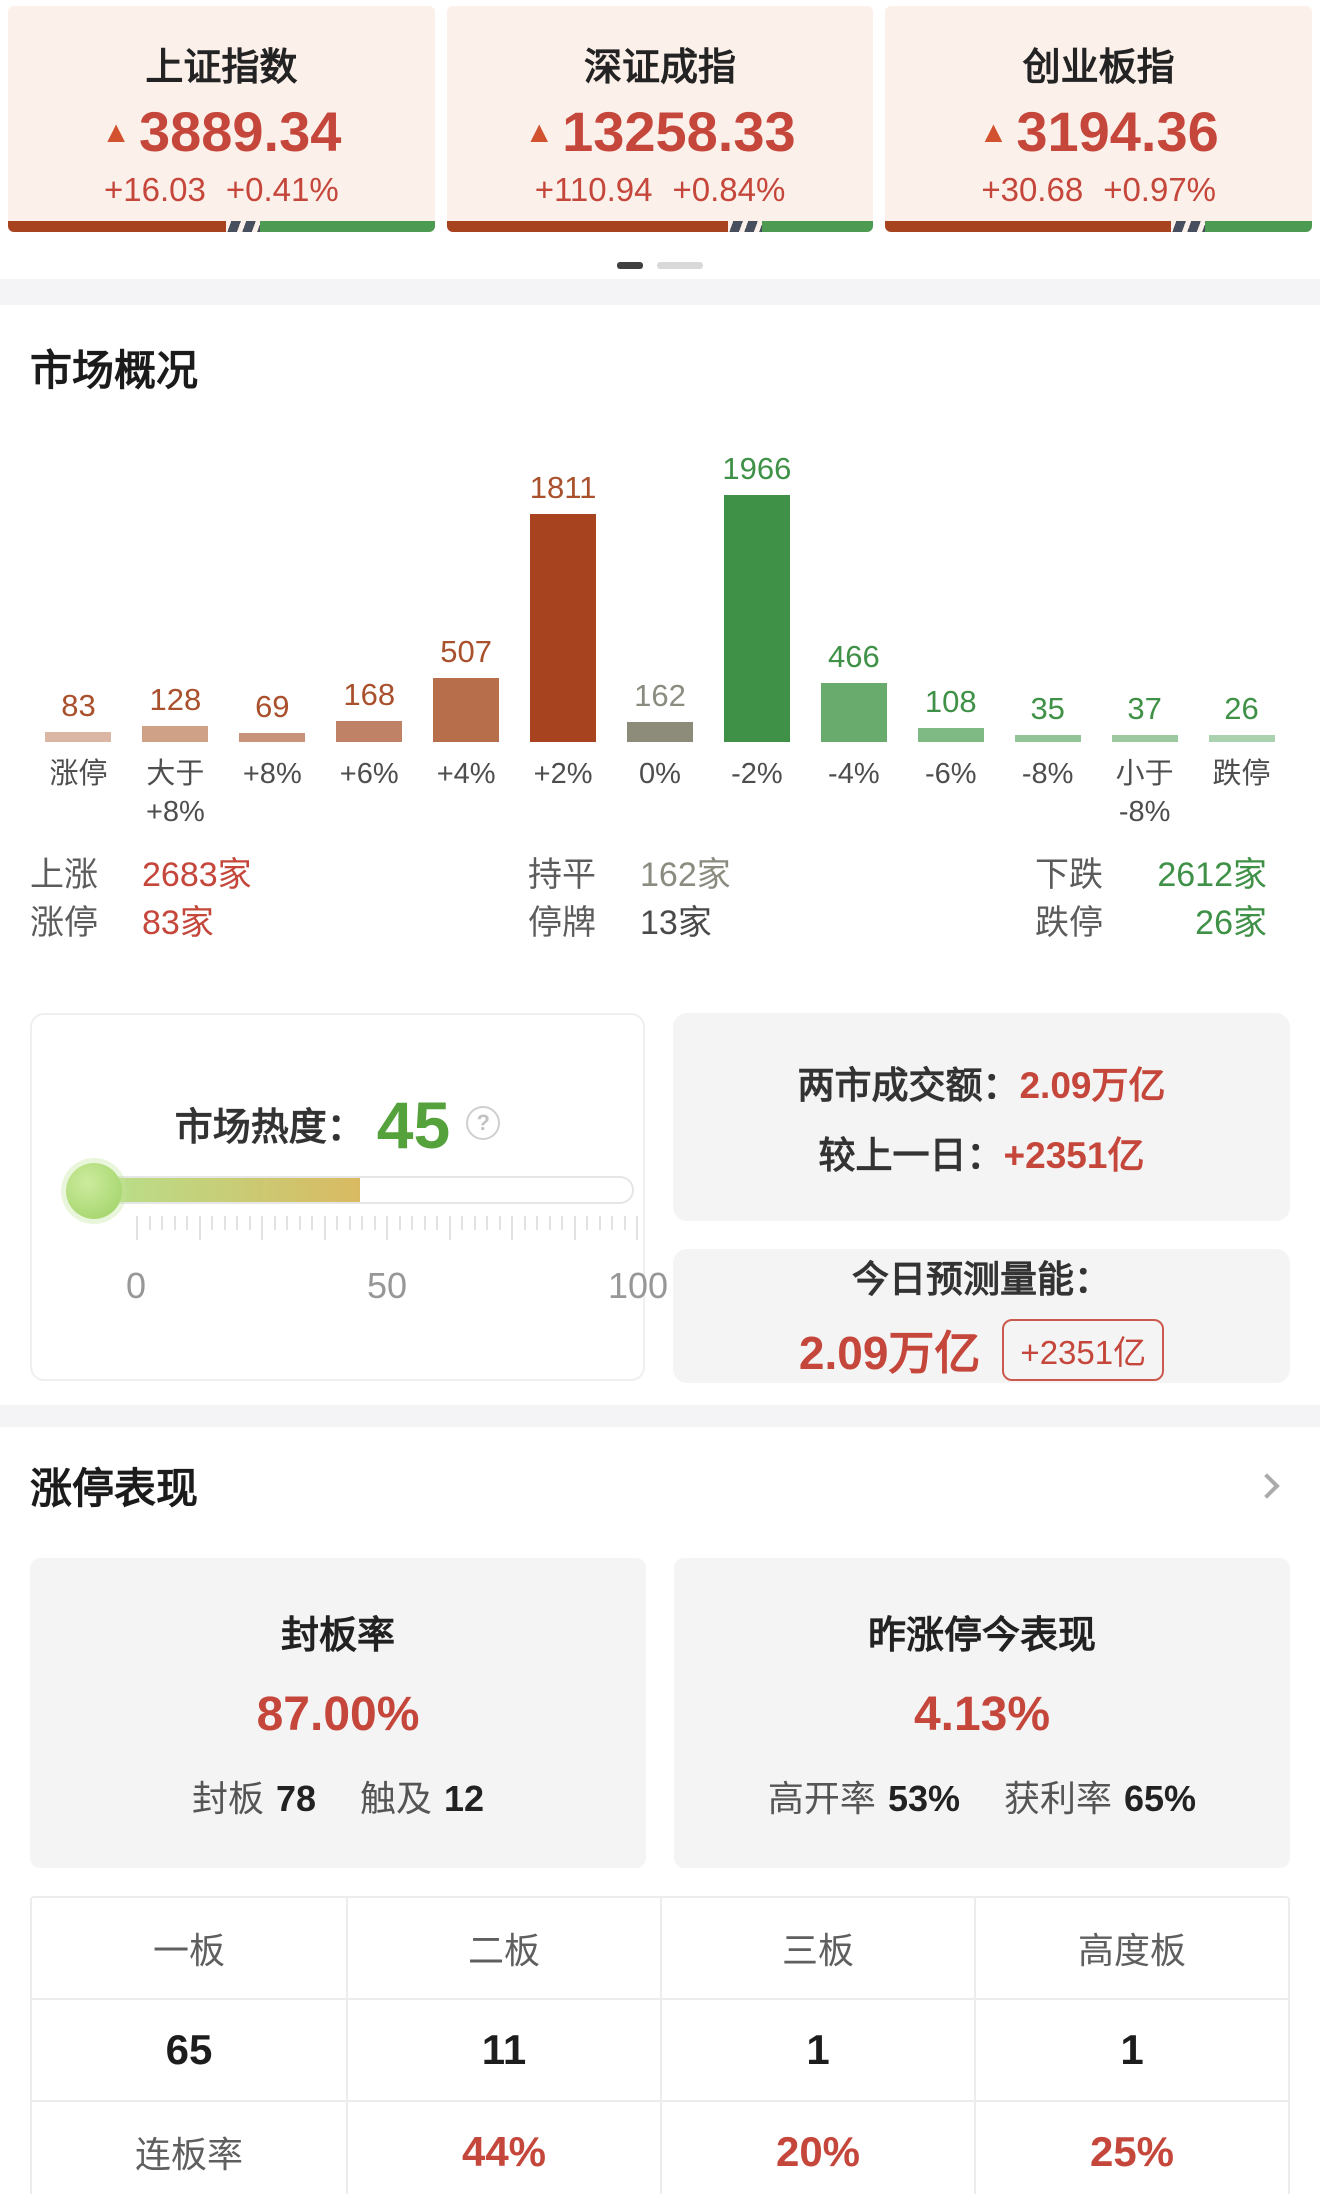  Describe the element at coordinates (1231, 922) in the screenshot. I see `breadth-value: 26家` at that location.